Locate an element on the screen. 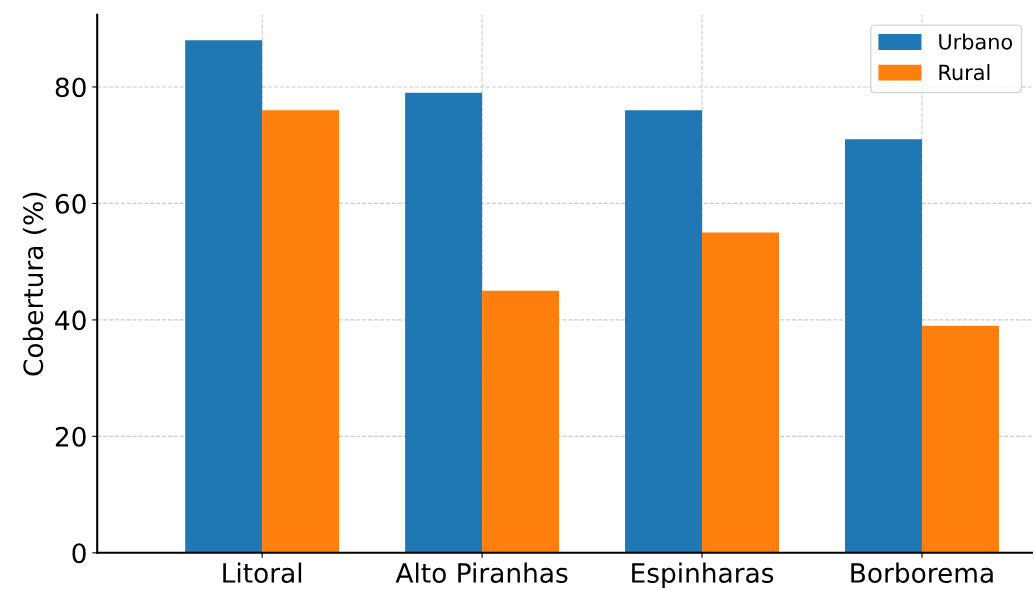 This screenshot has width=1034, height=590. x-tick-label: Alto Piranhas is located at coordinates (481, 572).